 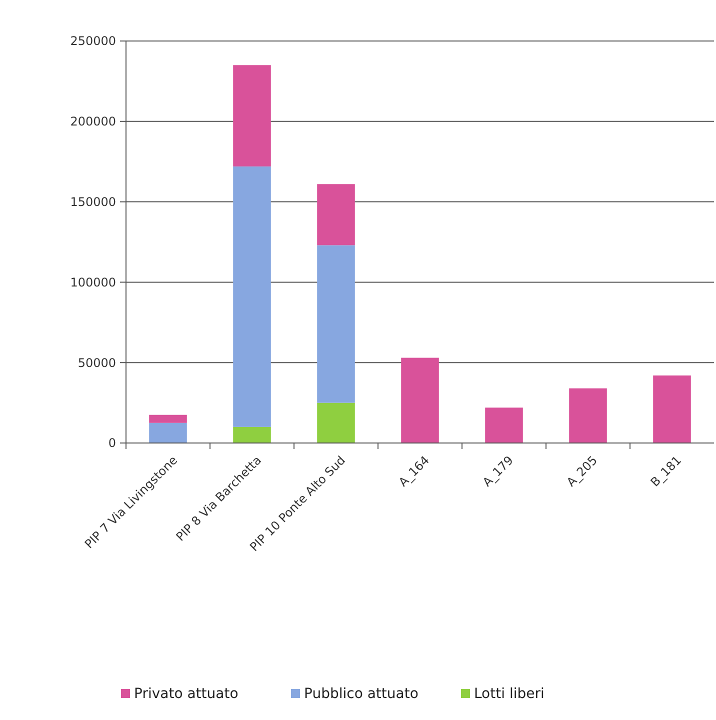 What do you see at coordinates (361, 694) in the screenshot?
I see `legend-label: Pubblico attuato` at bounding box center [361, 694].